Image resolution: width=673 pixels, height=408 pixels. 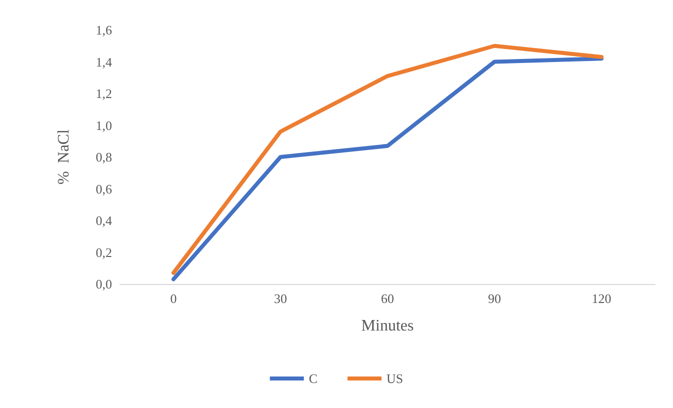 What do you see at coordinates (64, 156) in the screenshot?
I see `y-axis-title: % NaCl` at bounding box center [64, 156].